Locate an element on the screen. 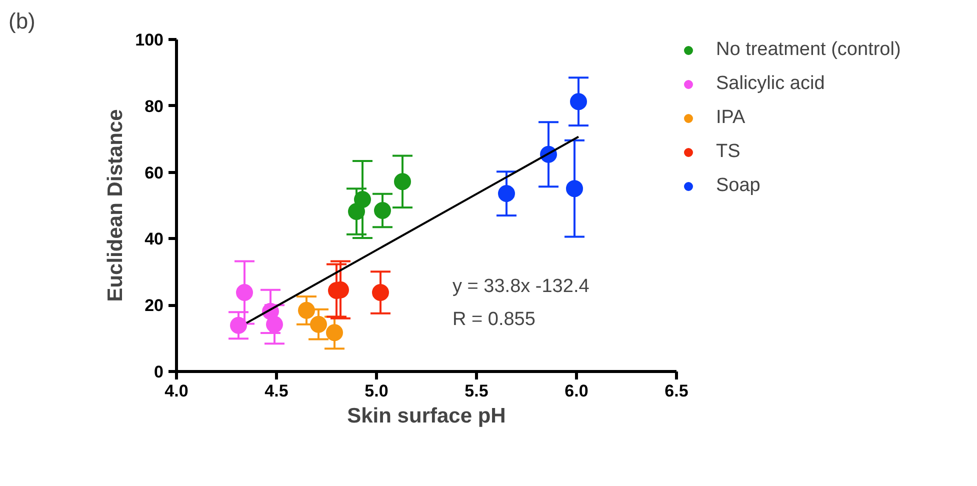 This screenshot has width=977, height=486. annotation: R = 0.855 is located at coordinates (494, 319).